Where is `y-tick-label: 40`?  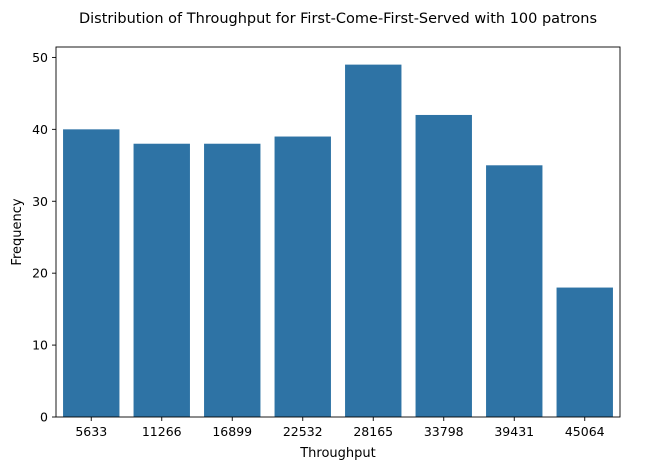
y-tick-label: 40 is located at coordinates (40, 129).